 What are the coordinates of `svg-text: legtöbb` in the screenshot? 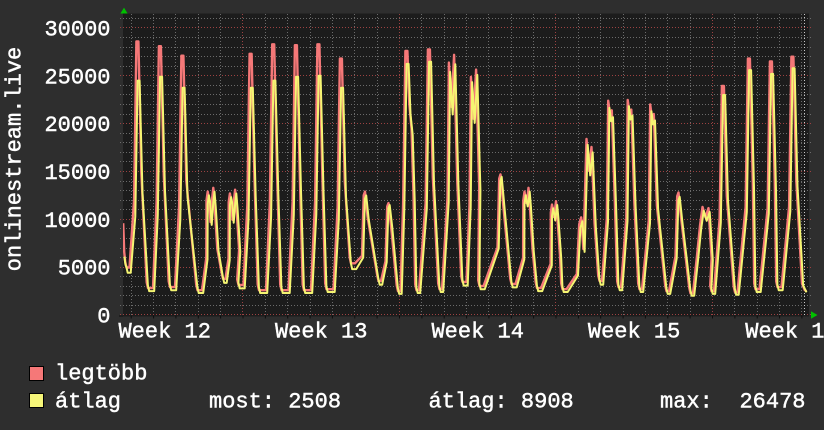 It's located at (101, 374).